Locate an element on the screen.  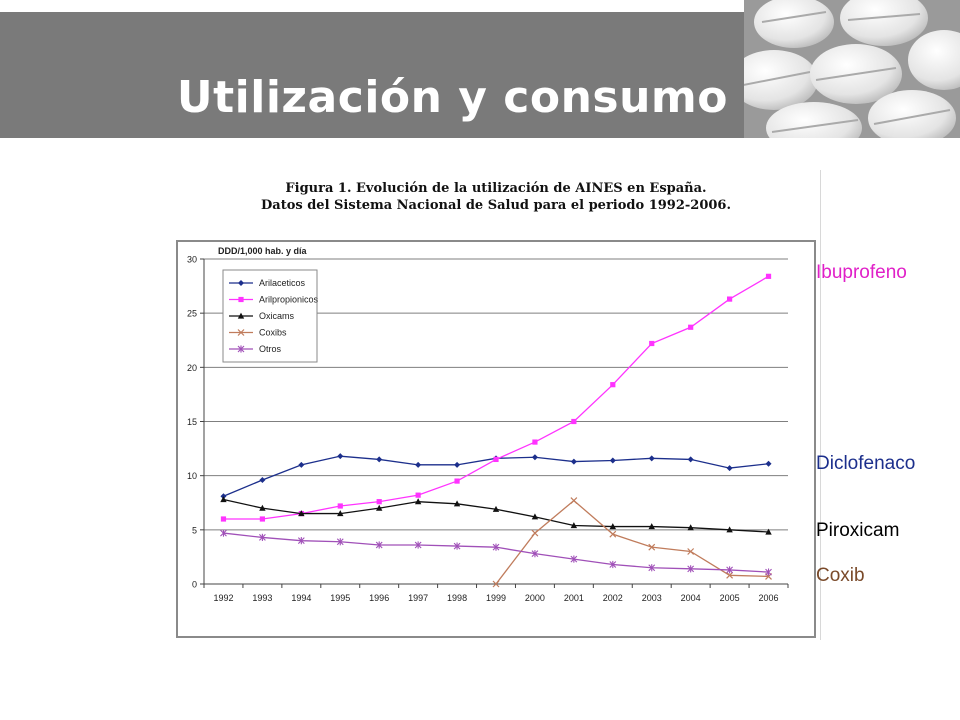
legend-label: Coxibs is located at coordinates (273, 333).